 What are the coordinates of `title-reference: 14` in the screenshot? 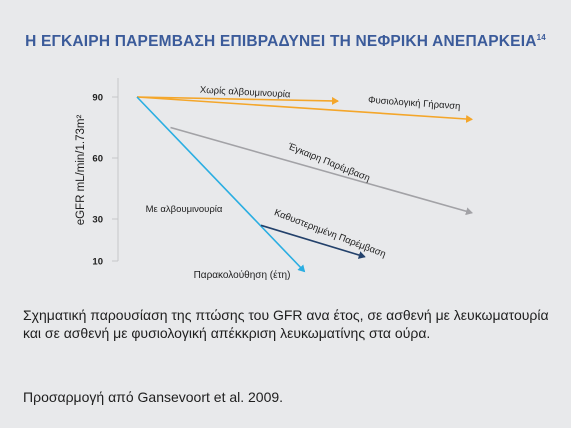 It's located at (541, 37).